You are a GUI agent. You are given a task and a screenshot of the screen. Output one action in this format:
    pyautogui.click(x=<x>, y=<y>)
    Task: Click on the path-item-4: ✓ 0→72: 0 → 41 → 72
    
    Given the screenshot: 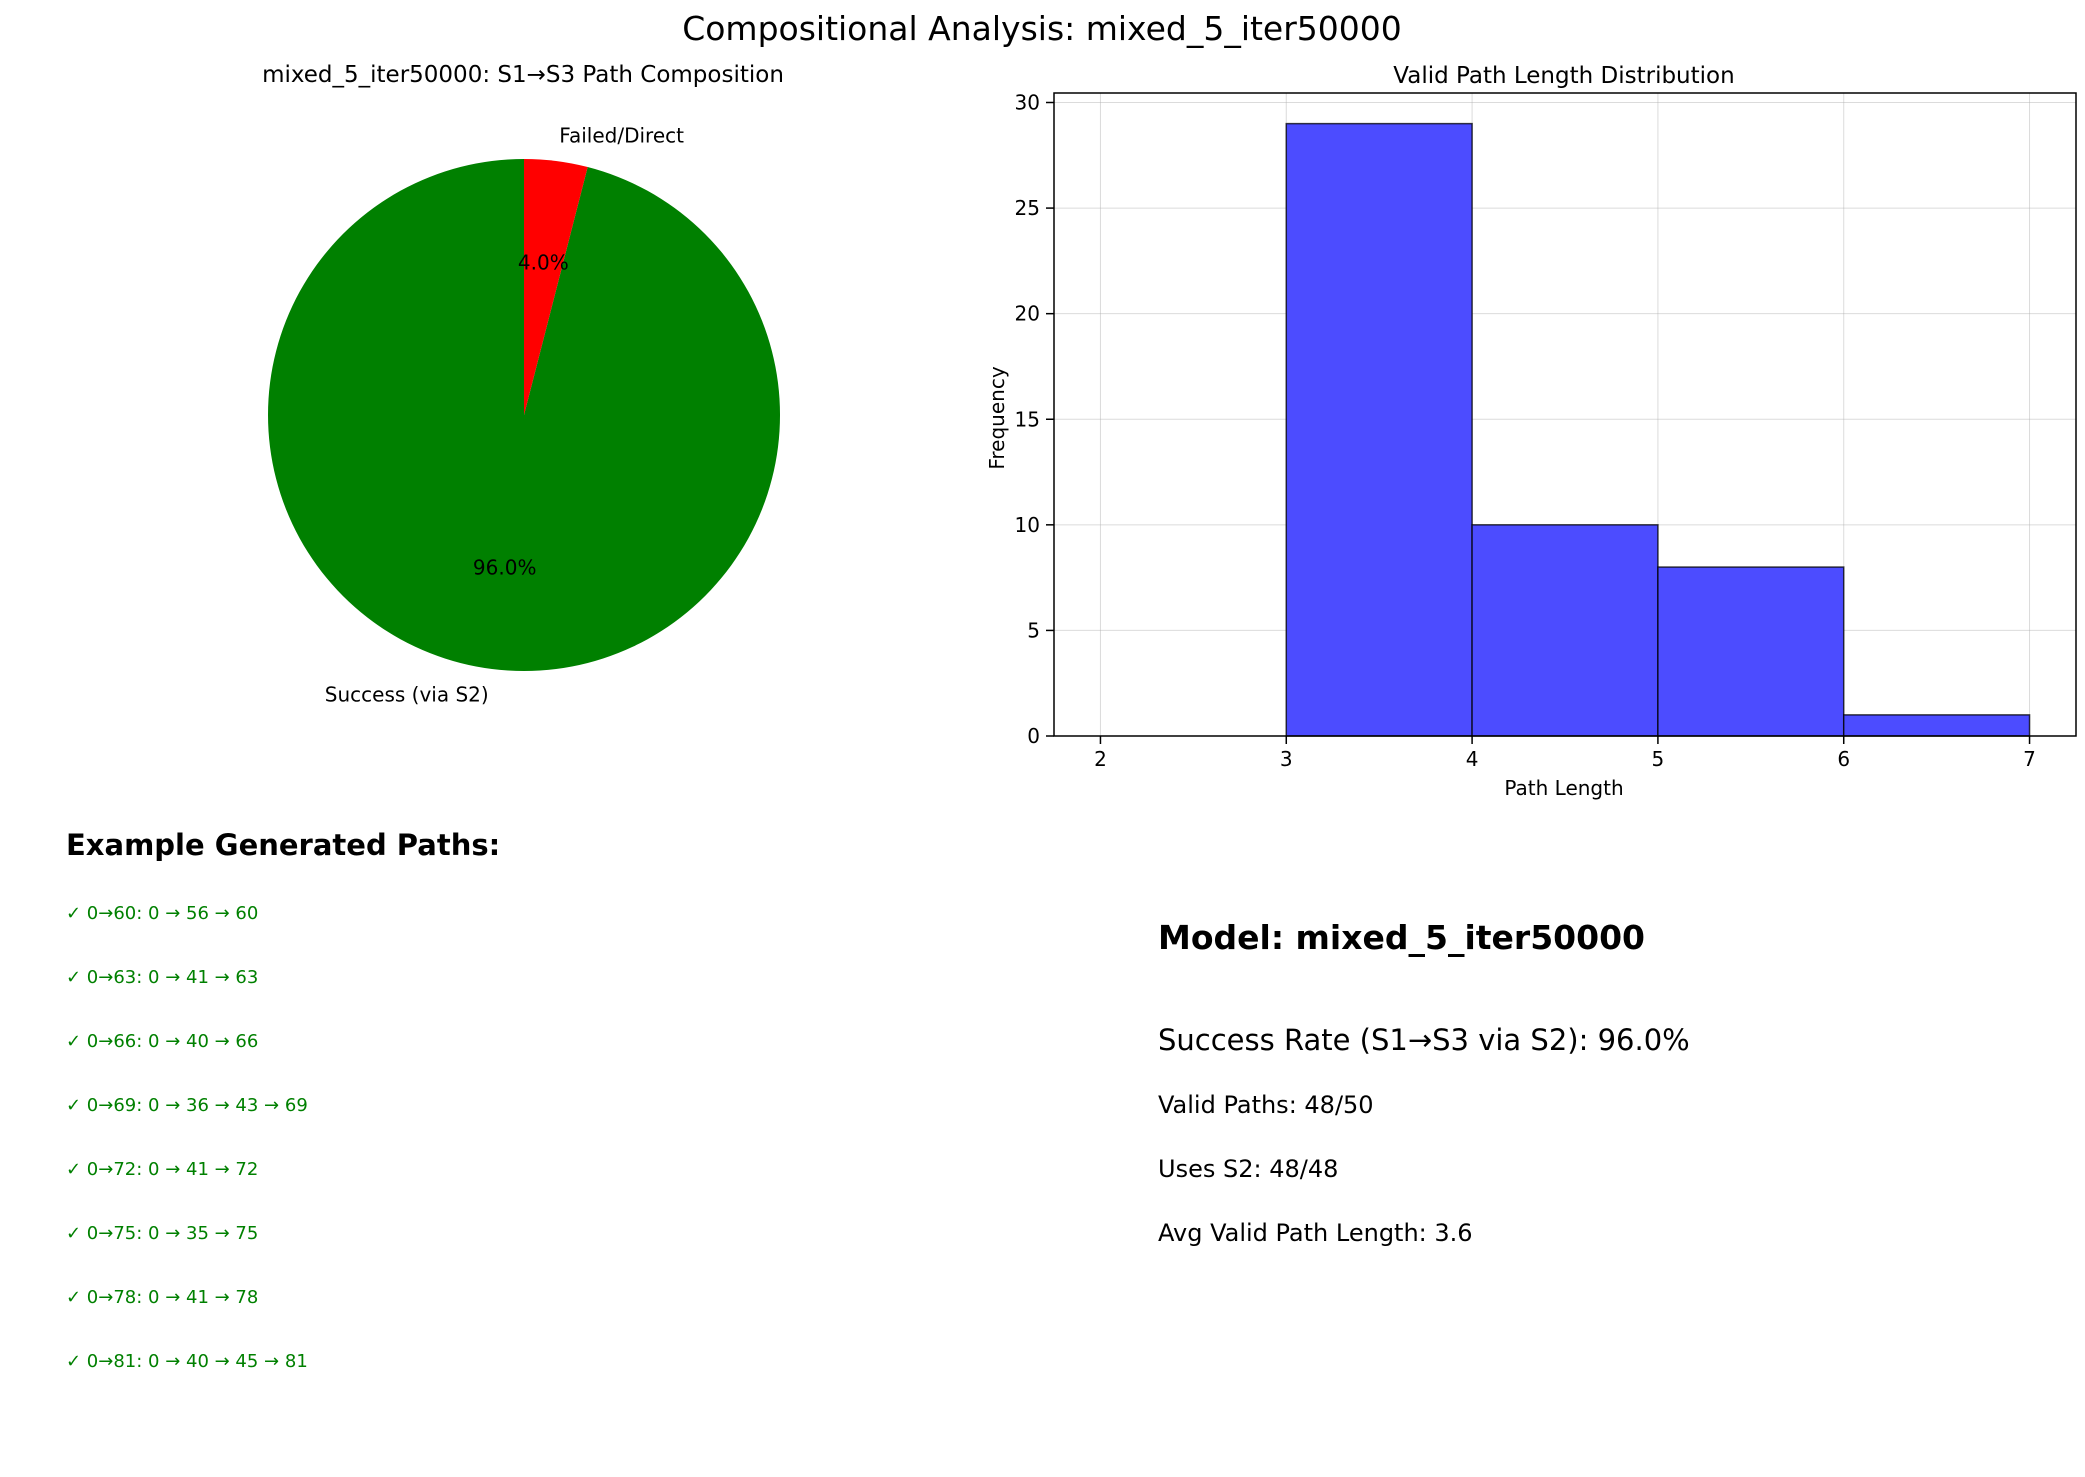 What is the action you would take?
    pyautogui.click(x=162, y=1169)
    